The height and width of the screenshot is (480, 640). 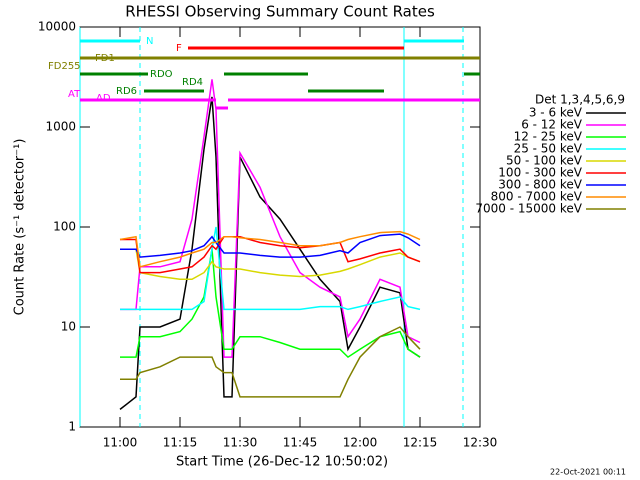 What do you see at coordinates (180, 443) in the screenshot?
I see `x-tick-label: 11:15` at bounding box center [180, 443].